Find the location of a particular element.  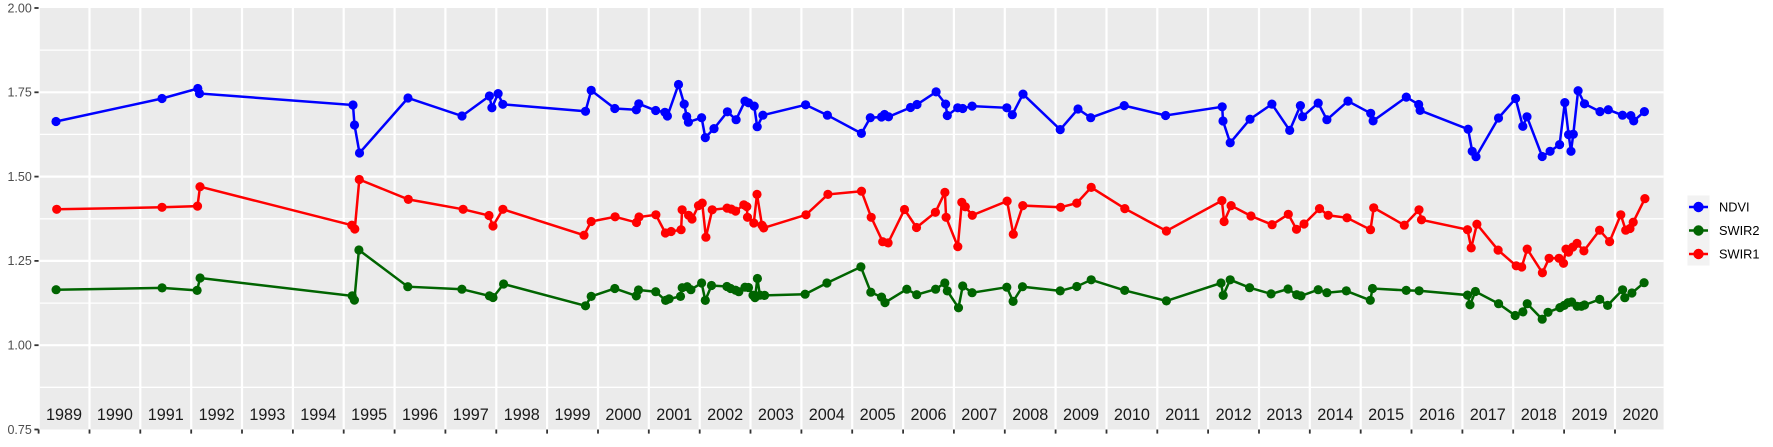

svg-text: 1991 is located at coordinates (166, 415).